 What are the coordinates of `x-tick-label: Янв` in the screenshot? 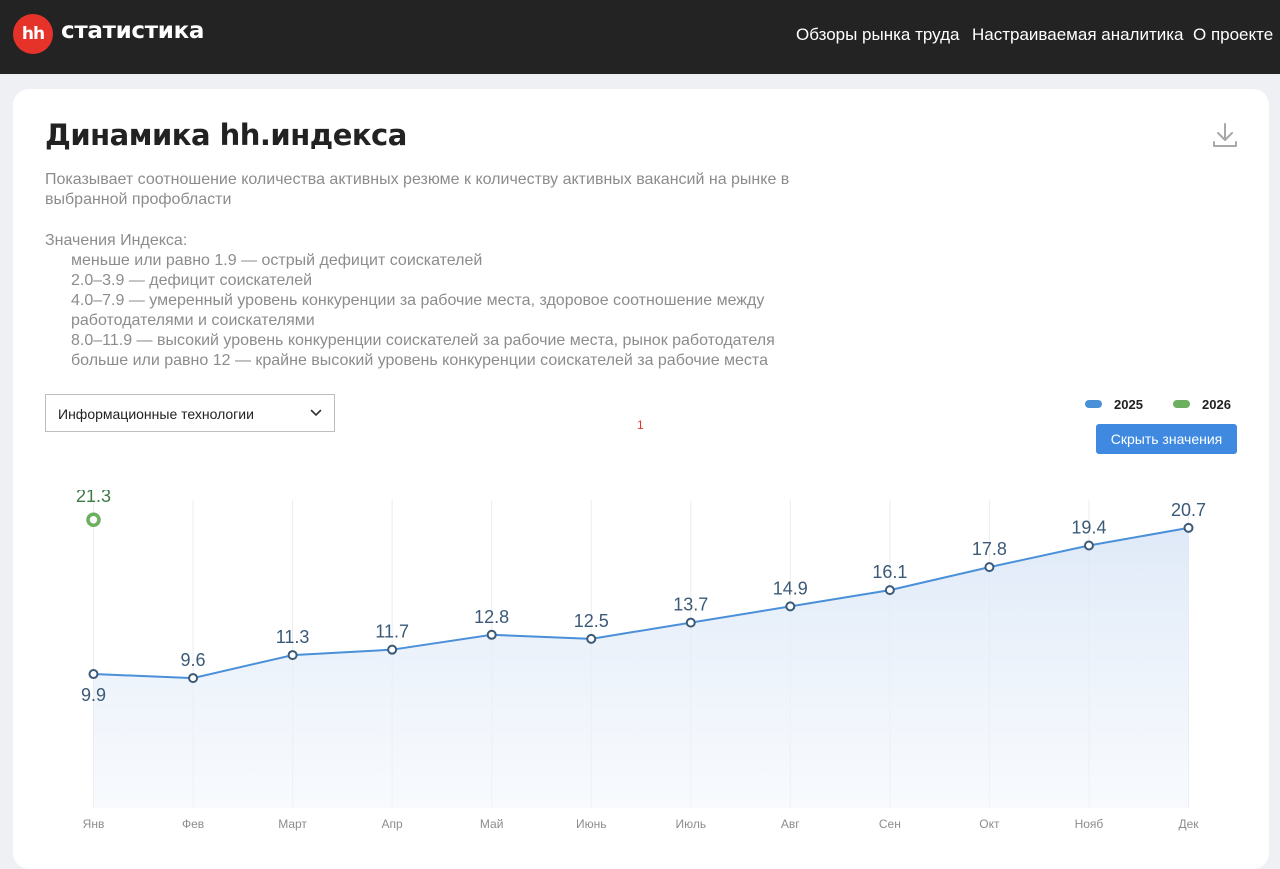 It's located at (94, 824).